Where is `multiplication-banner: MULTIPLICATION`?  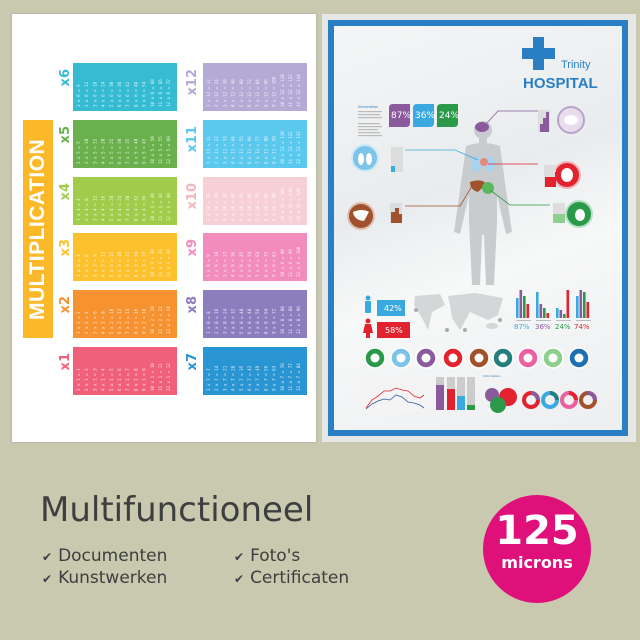
multiplication-banner: MULTIPLICATION is located at coordinates (38, 229).